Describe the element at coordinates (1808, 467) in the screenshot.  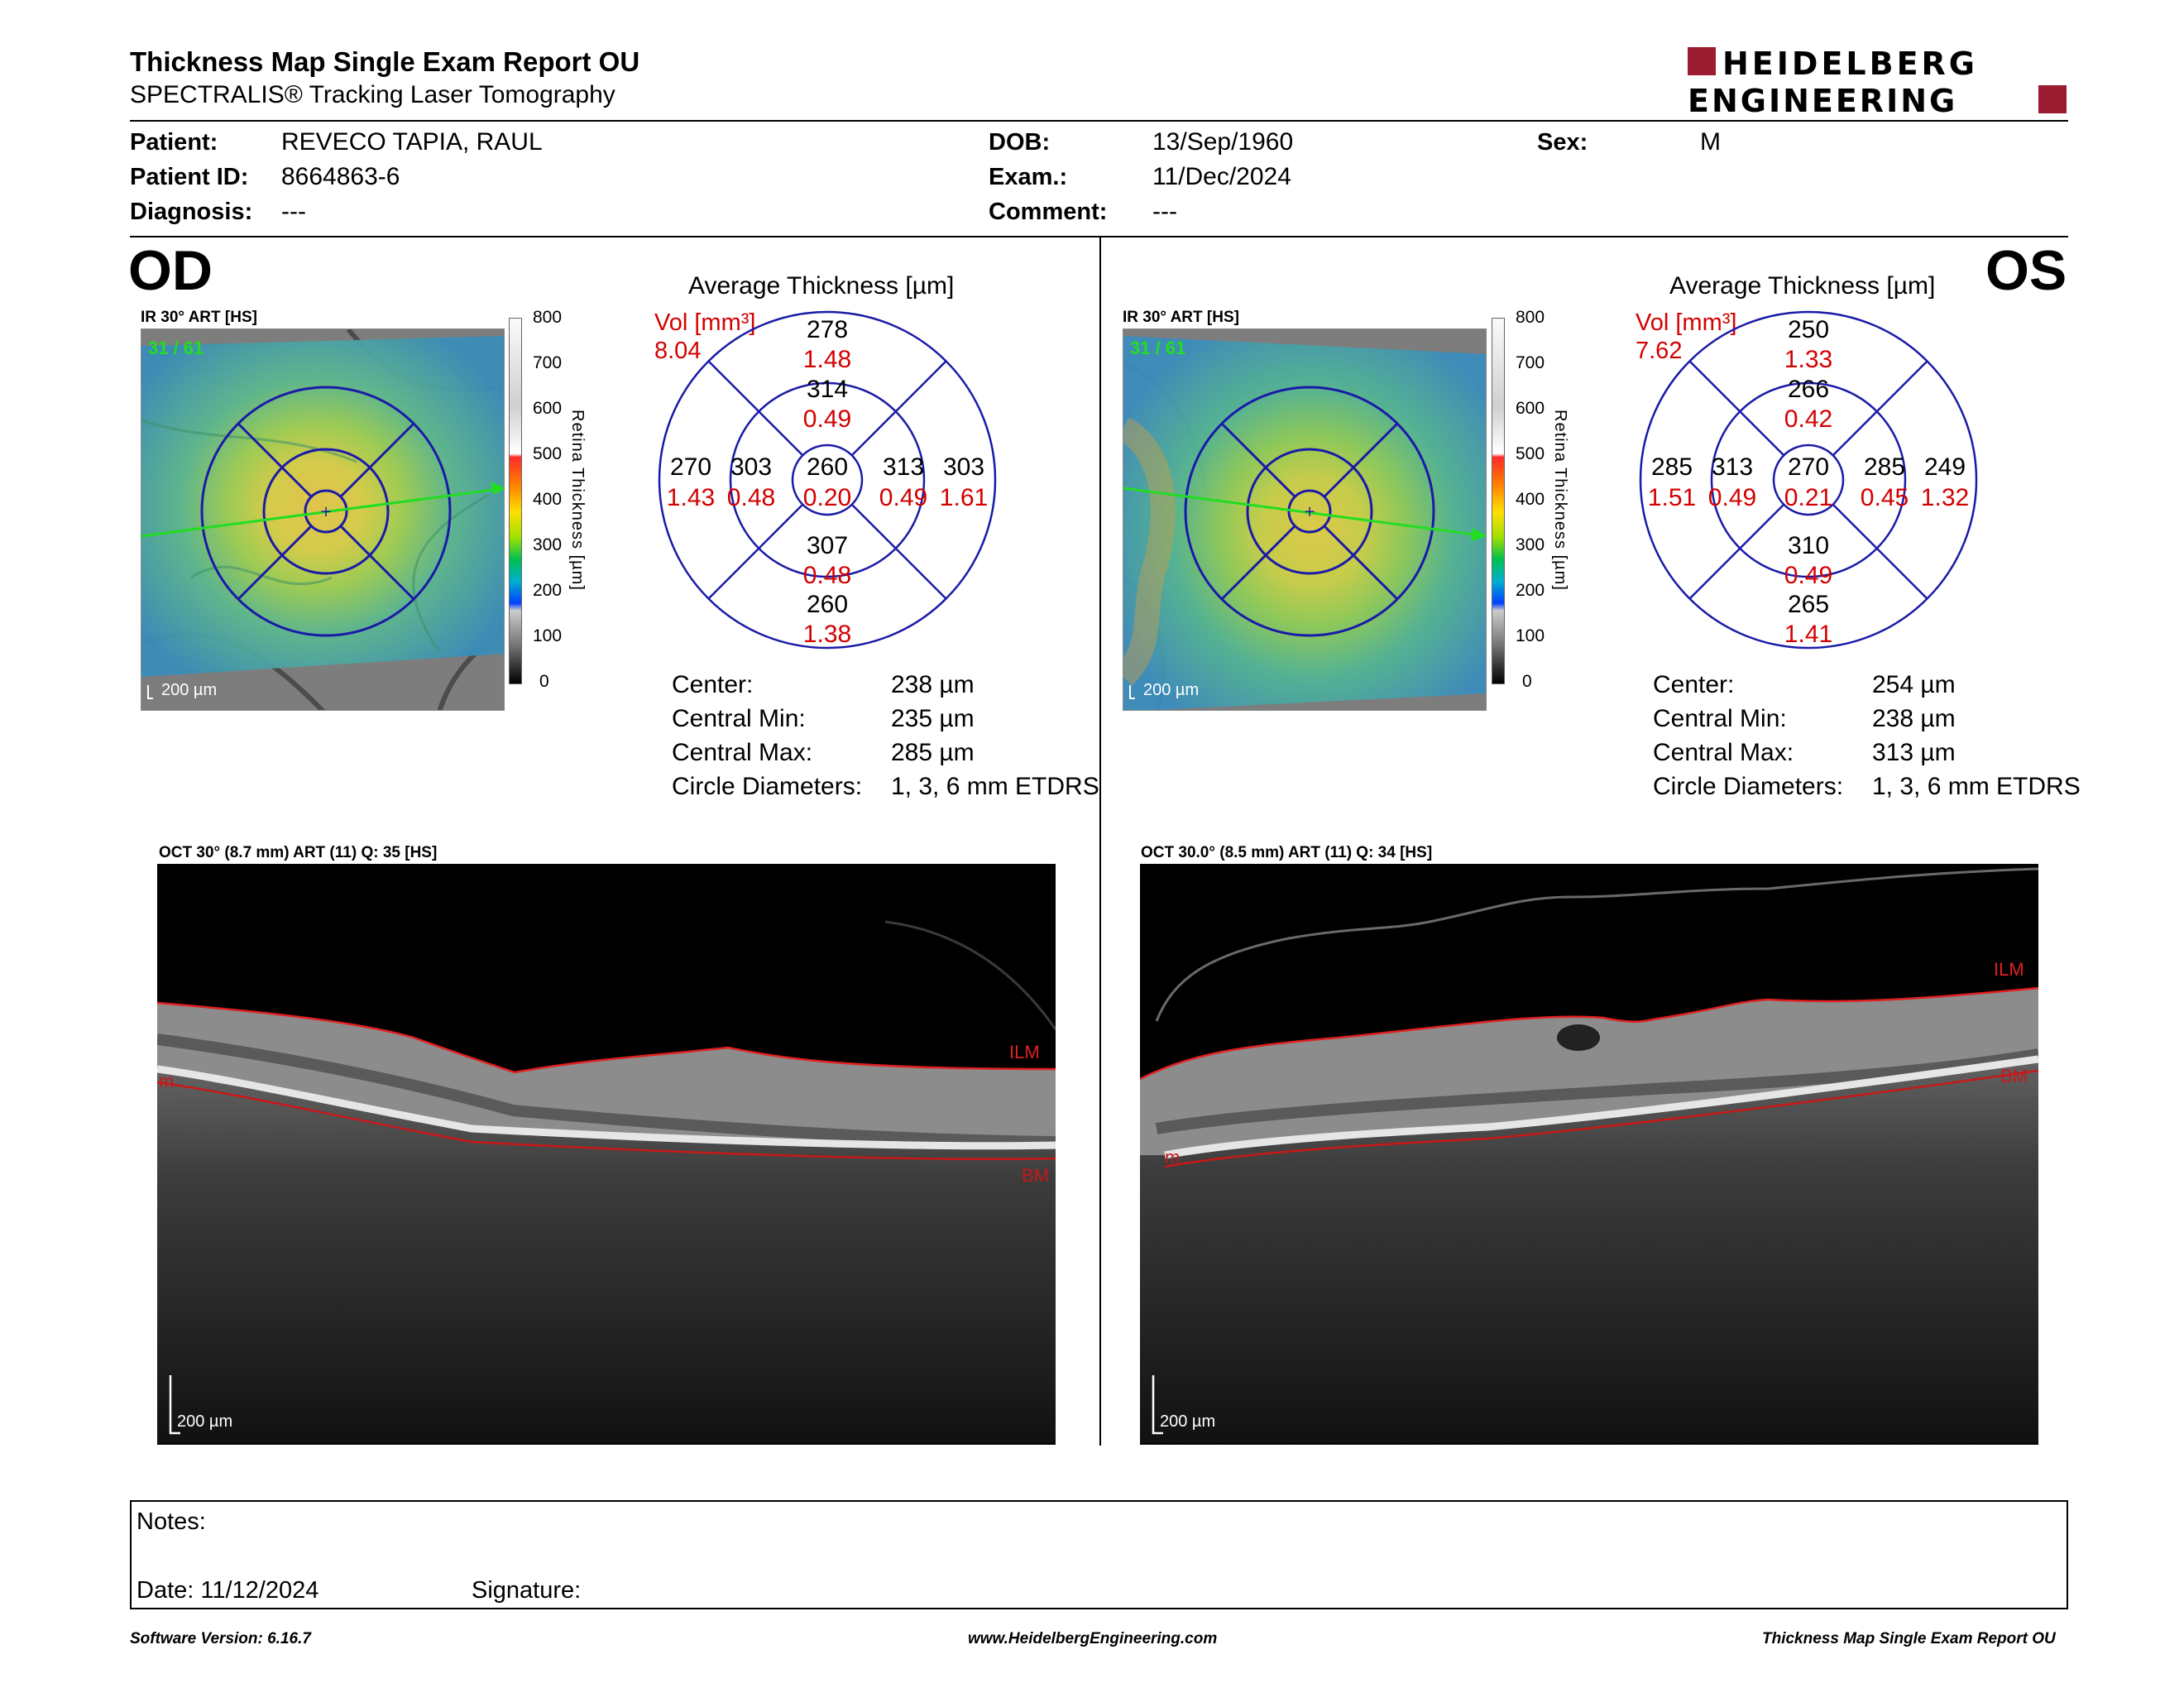
I see `os-center-thickness: 270` at that location.